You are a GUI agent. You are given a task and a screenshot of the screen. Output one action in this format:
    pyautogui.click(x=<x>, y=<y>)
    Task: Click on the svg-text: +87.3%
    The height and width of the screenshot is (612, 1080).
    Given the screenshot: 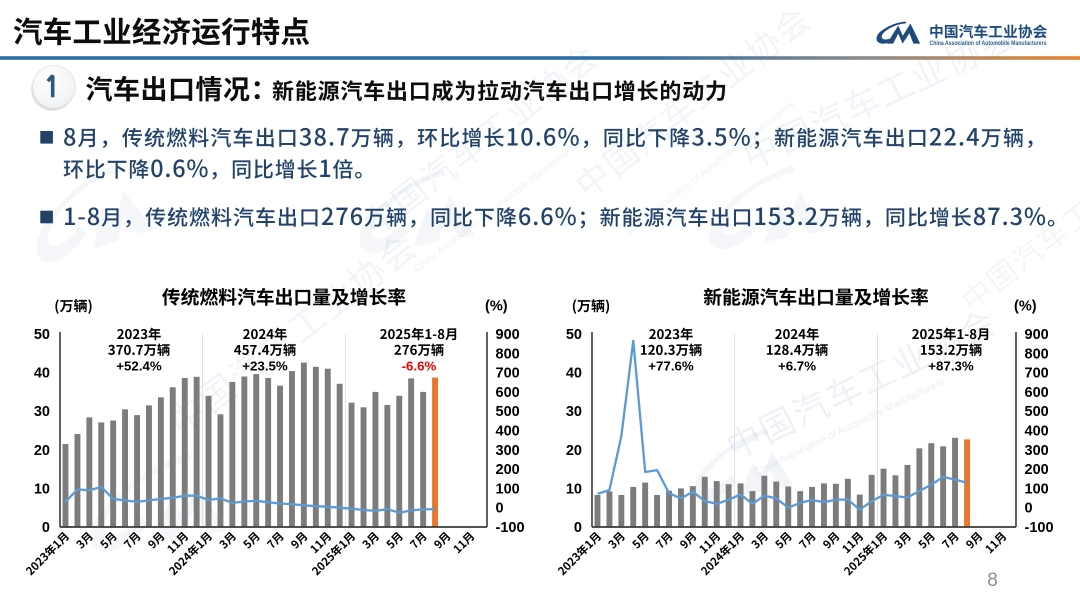 What is the action you would take?
    pyautogui.click(x=951, y=366)
    